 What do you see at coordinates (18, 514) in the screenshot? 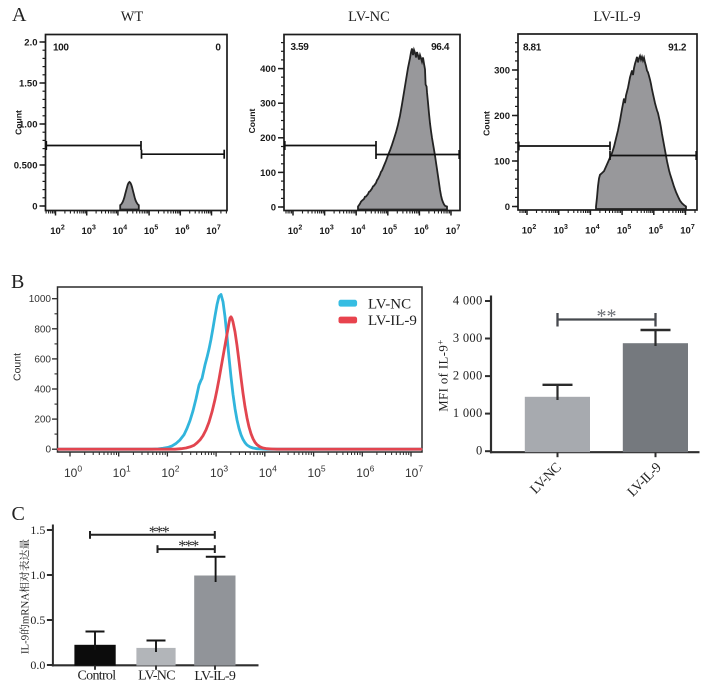
I see `svg-text: C` at bounding box center [18, 514].